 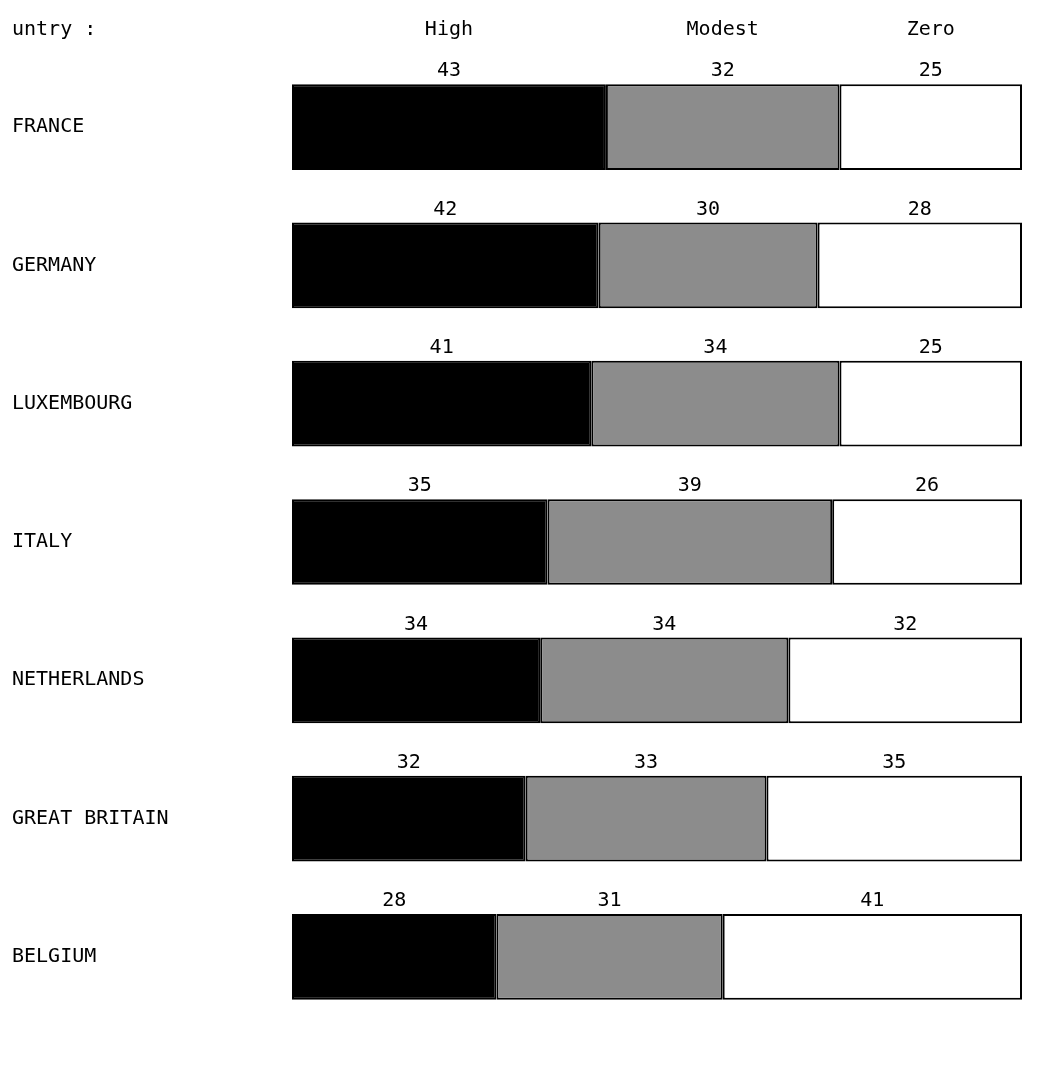 I want to click on data-label: 33, so click(x=646, y=760).